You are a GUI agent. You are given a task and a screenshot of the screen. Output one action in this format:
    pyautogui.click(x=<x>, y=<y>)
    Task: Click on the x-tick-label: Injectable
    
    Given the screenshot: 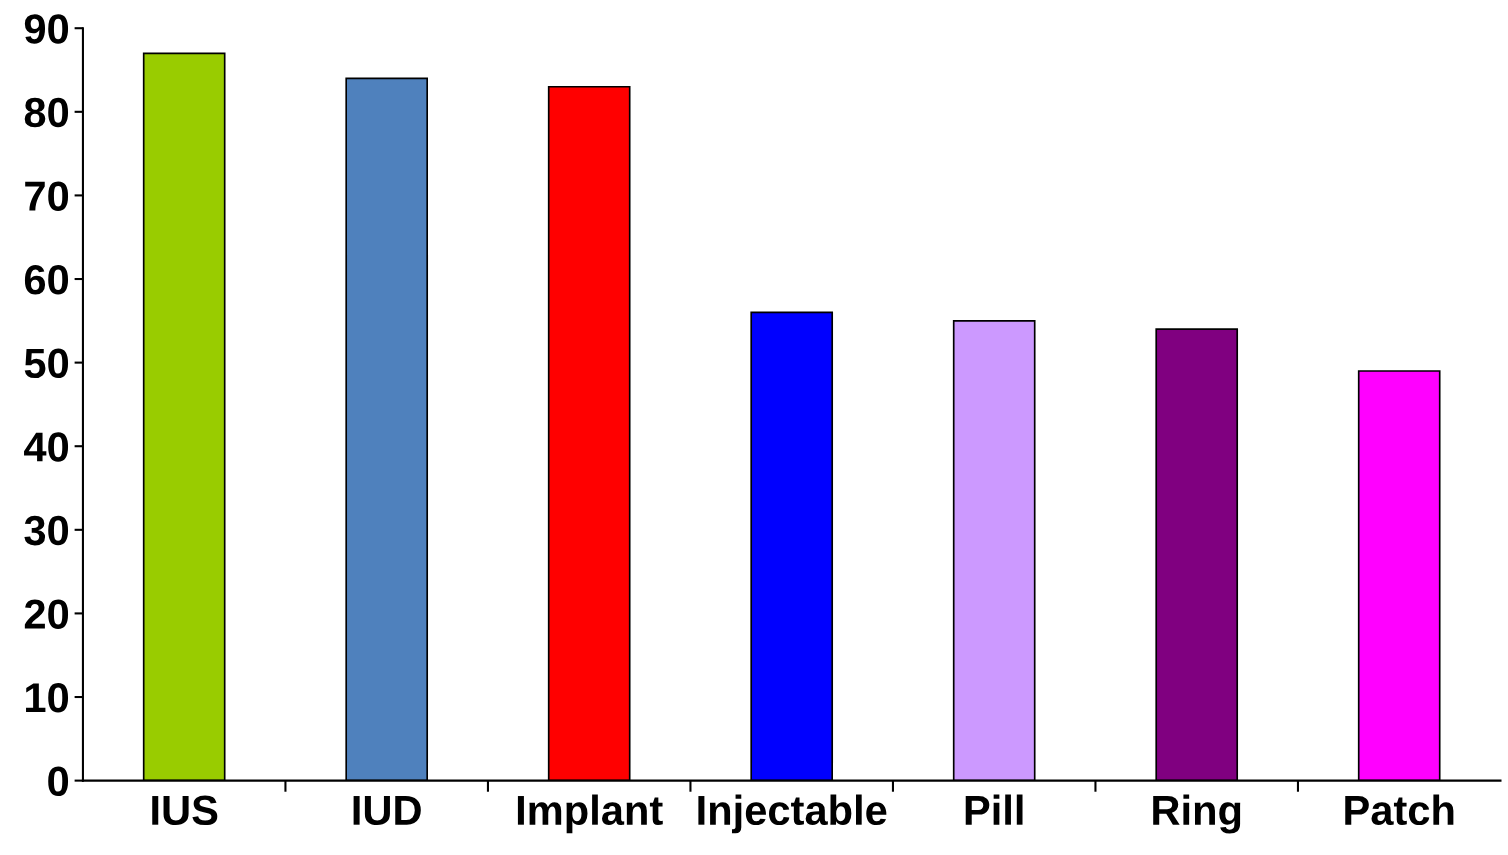 What is the action you would take?
    pyautogui.click(x=792, y=814)
    